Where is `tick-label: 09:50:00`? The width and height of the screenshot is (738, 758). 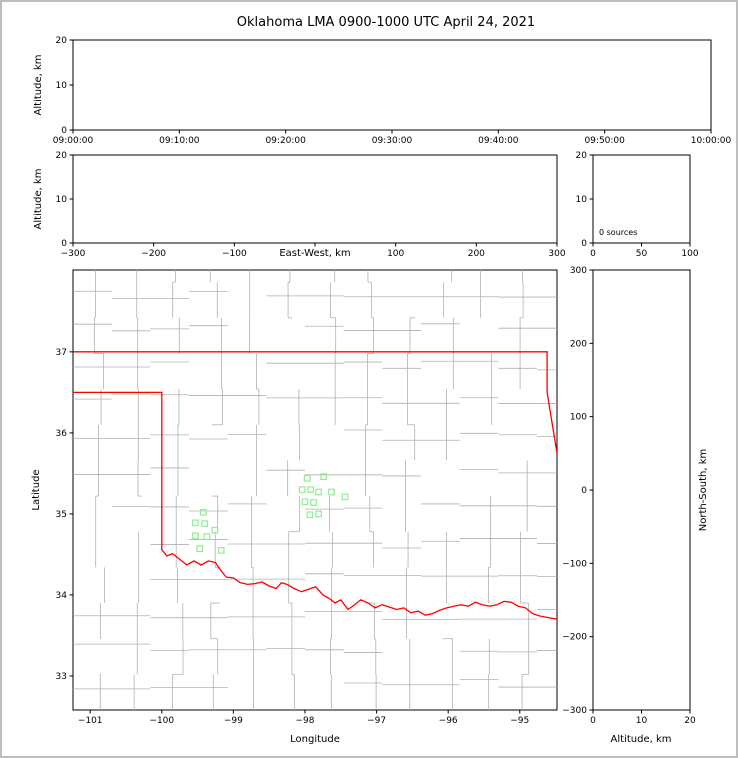 tick-label: 09:50:00 is located at coordinates (604, 141).